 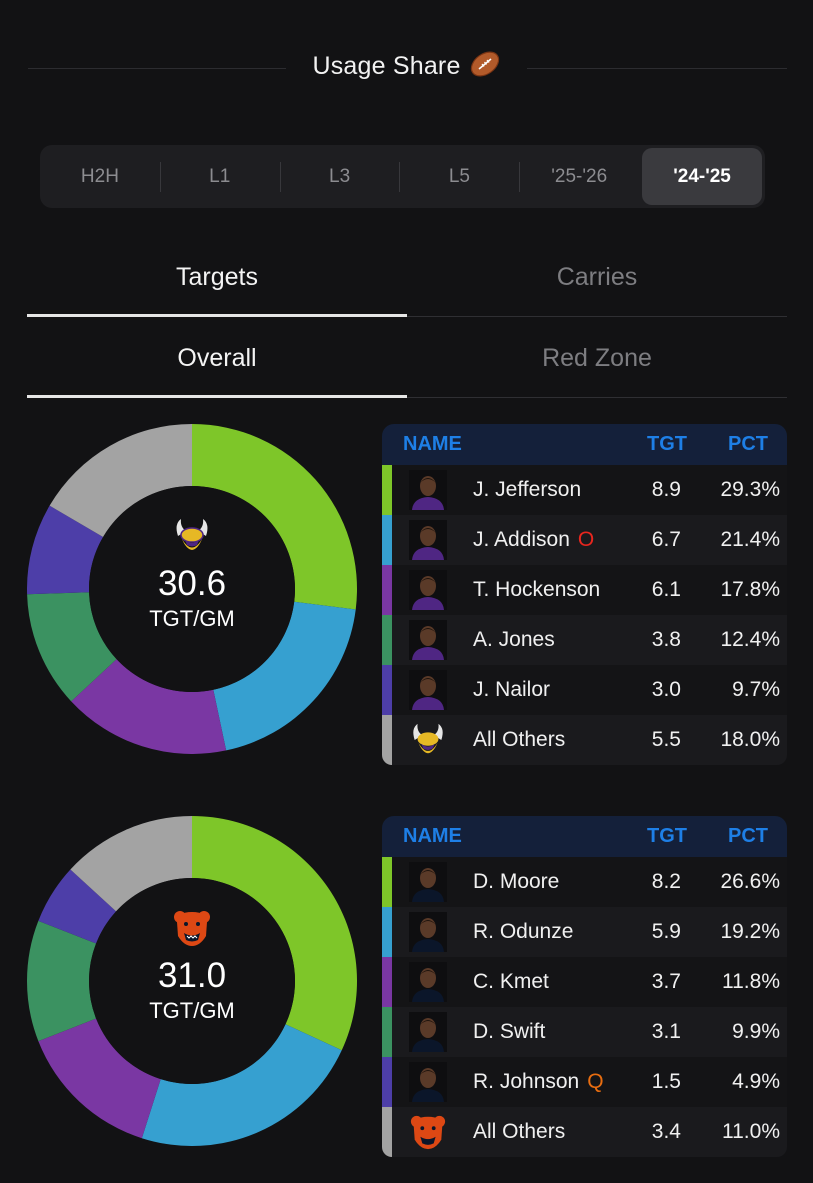 I want to click on percent-value: 12.4%, so click(x=750, y=639).